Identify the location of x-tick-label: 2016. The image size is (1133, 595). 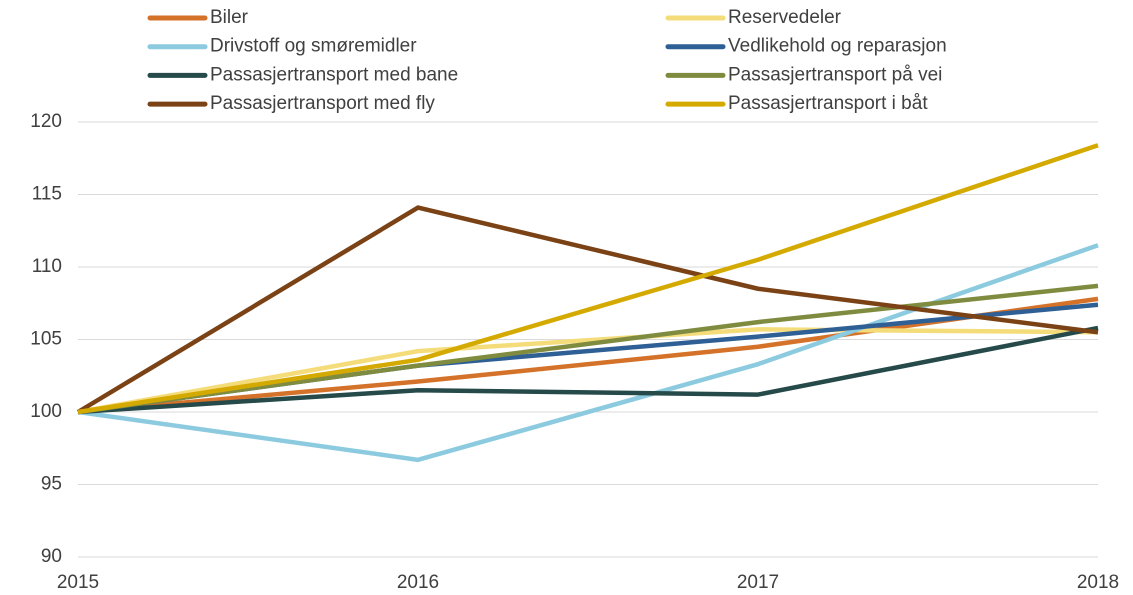
(418, 582).